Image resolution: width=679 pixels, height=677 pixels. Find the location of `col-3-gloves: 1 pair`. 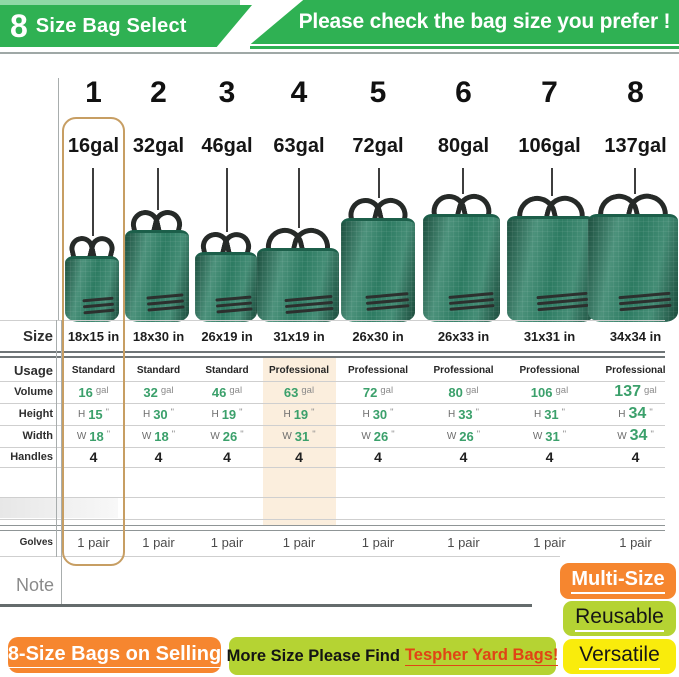

col-3-gloves: 1 pair is located at coordinates (227, 542).